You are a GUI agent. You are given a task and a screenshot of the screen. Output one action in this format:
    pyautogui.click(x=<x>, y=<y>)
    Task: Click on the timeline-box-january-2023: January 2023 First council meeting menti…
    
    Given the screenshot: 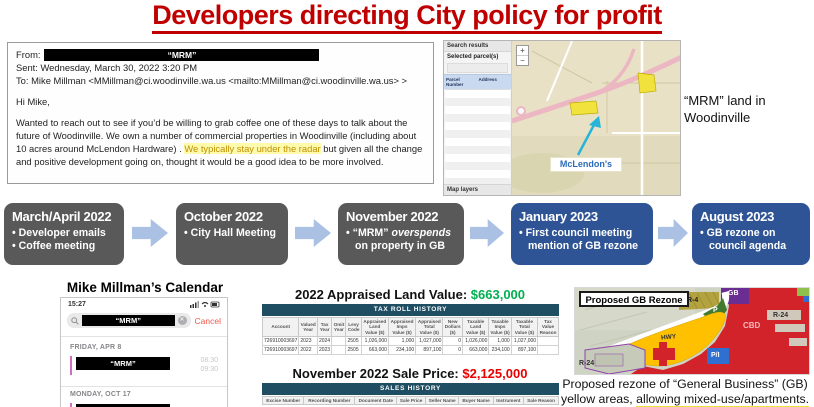 What is the action you would take?
    pyautogui.click(x=582, y=234)
    